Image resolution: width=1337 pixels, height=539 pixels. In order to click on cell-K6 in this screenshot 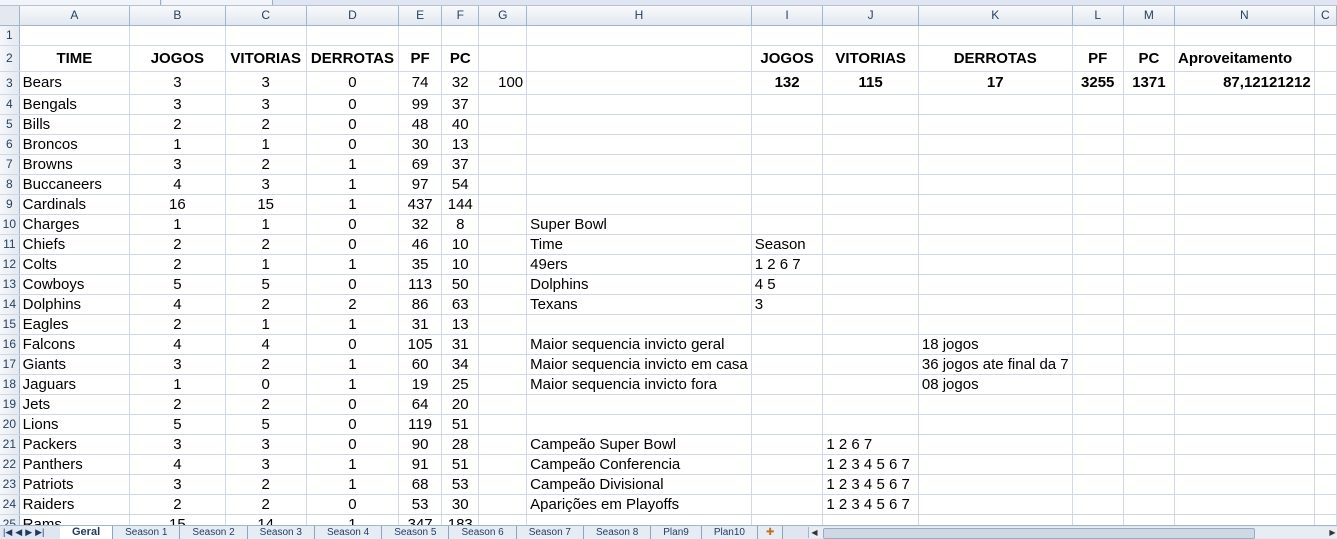, I will do `click(995, 144)`.